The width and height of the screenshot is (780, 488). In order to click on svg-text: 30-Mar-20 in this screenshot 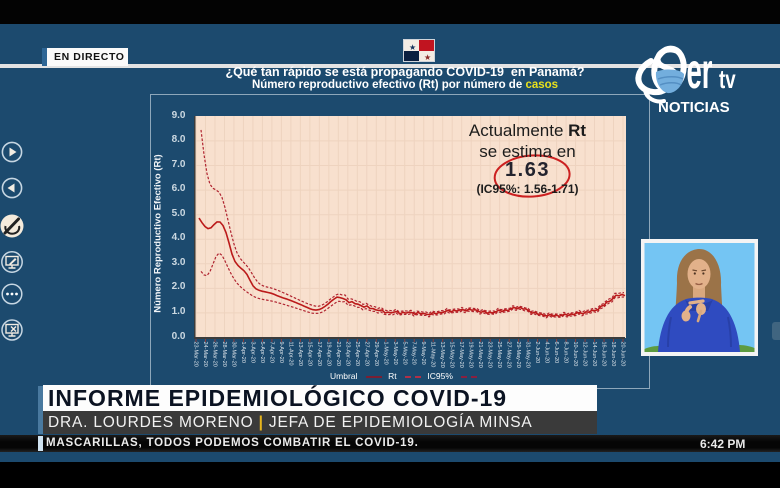, I will do `click(234, 354)`.